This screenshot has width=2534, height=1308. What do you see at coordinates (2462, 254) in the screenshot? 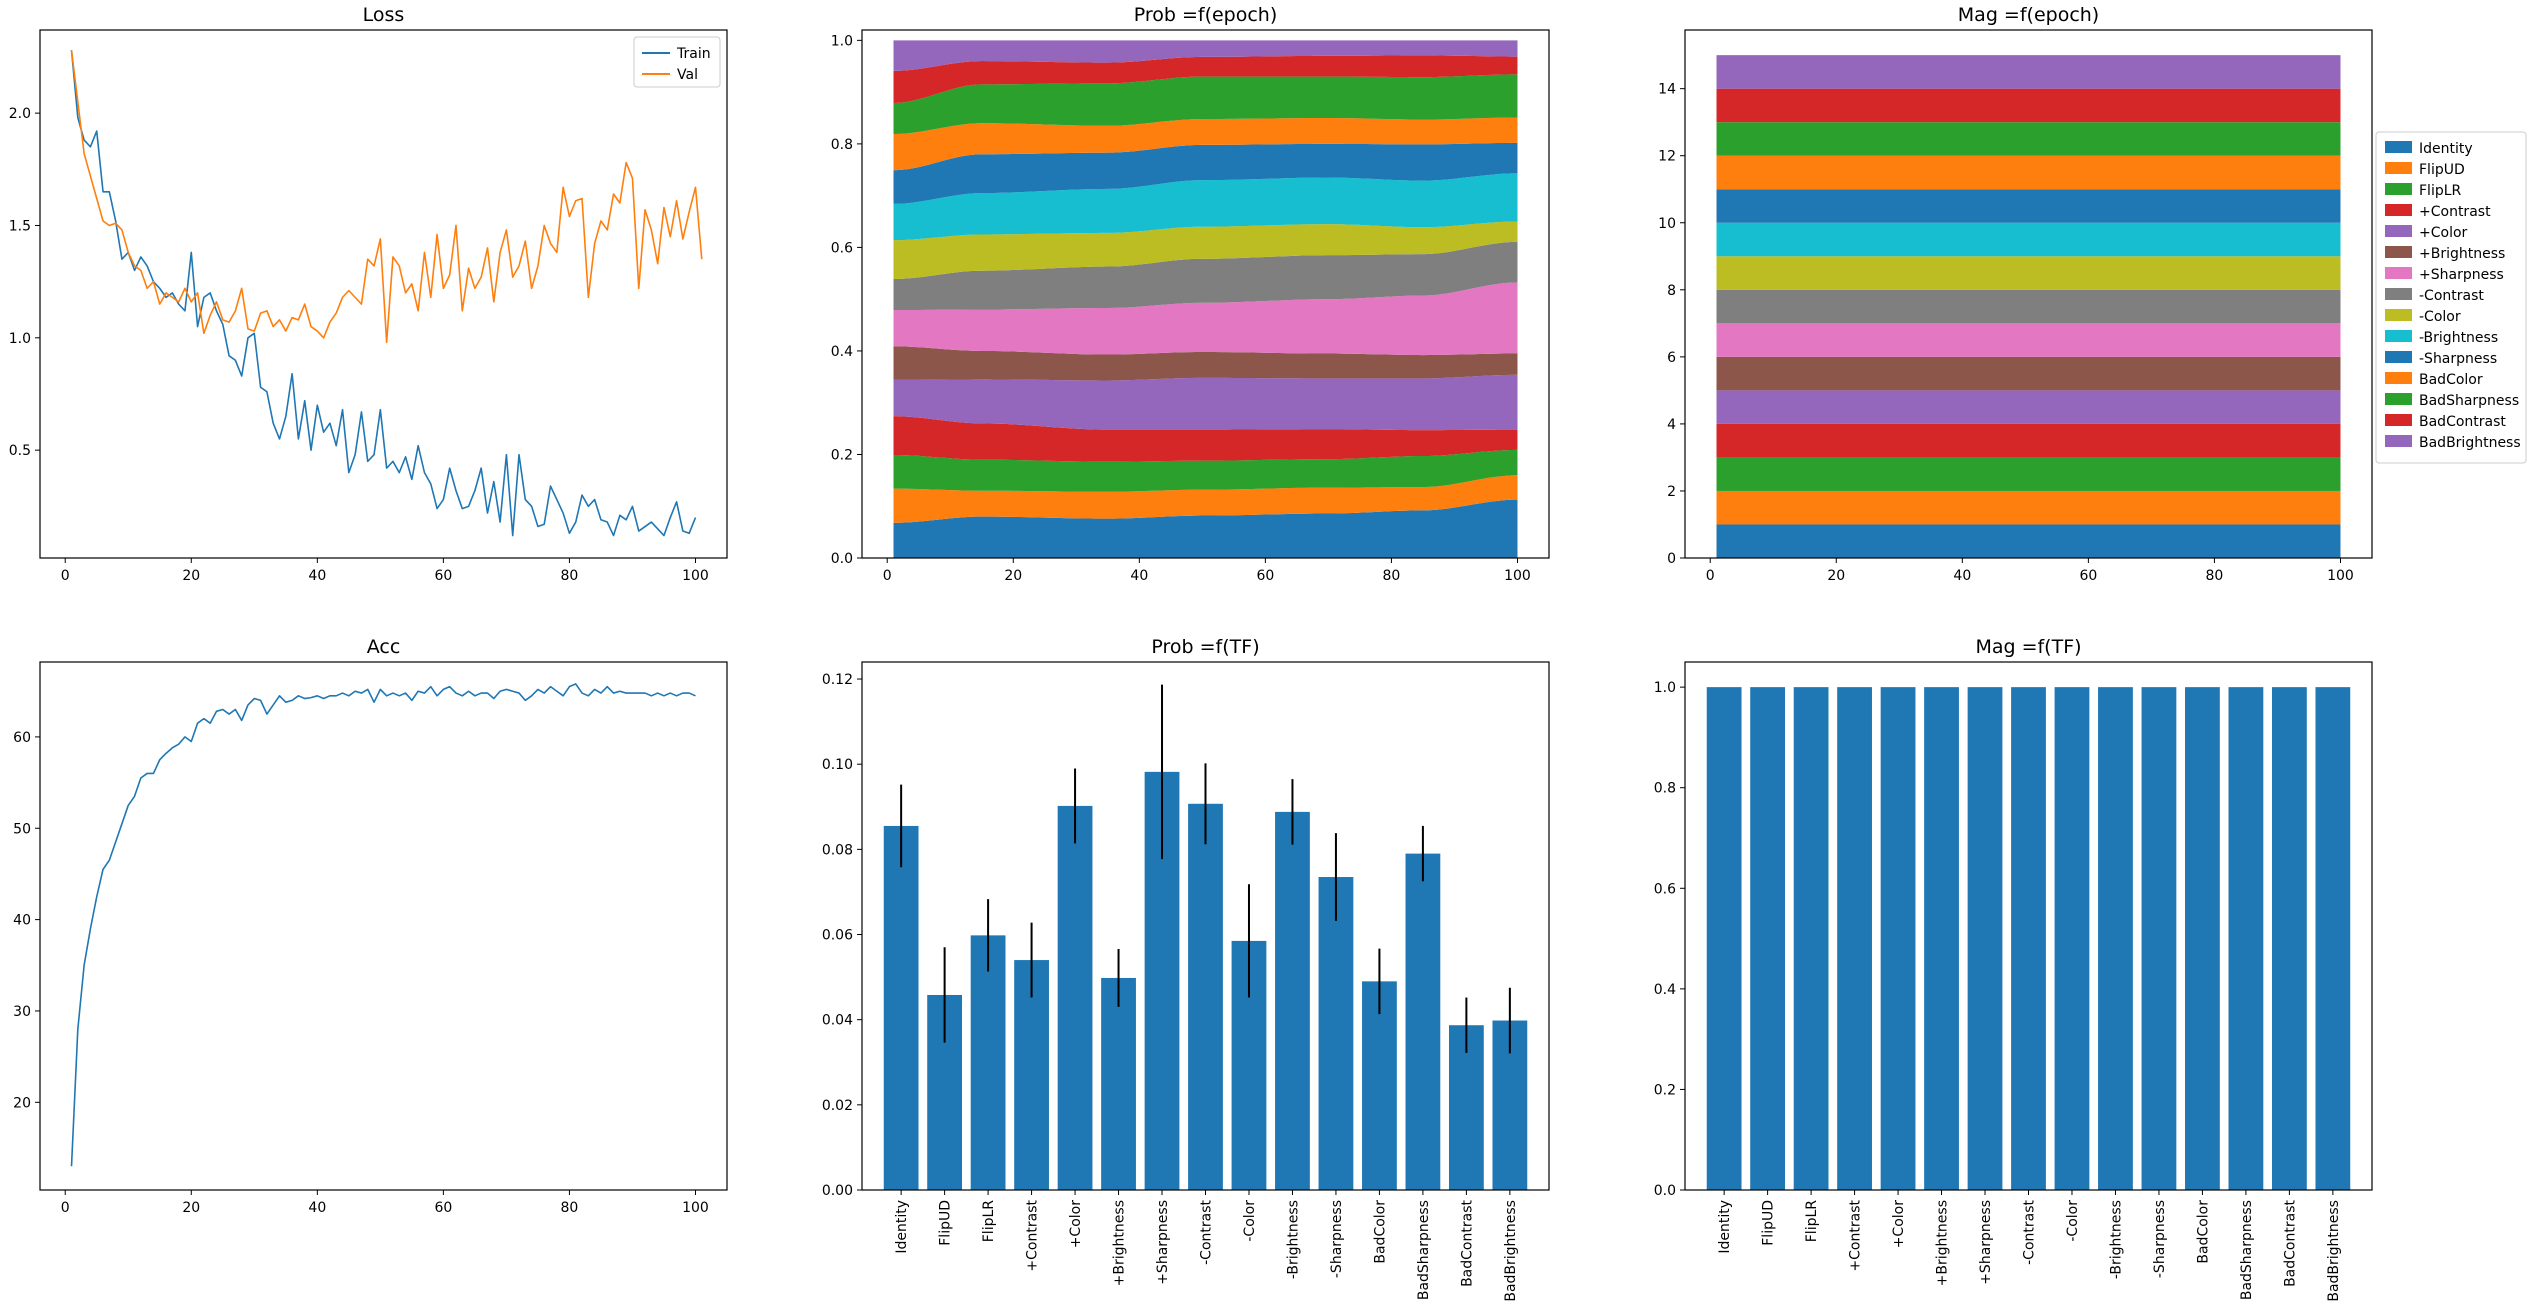
I see `legend-label: +Brightness` at bounding box center [2462, 254].